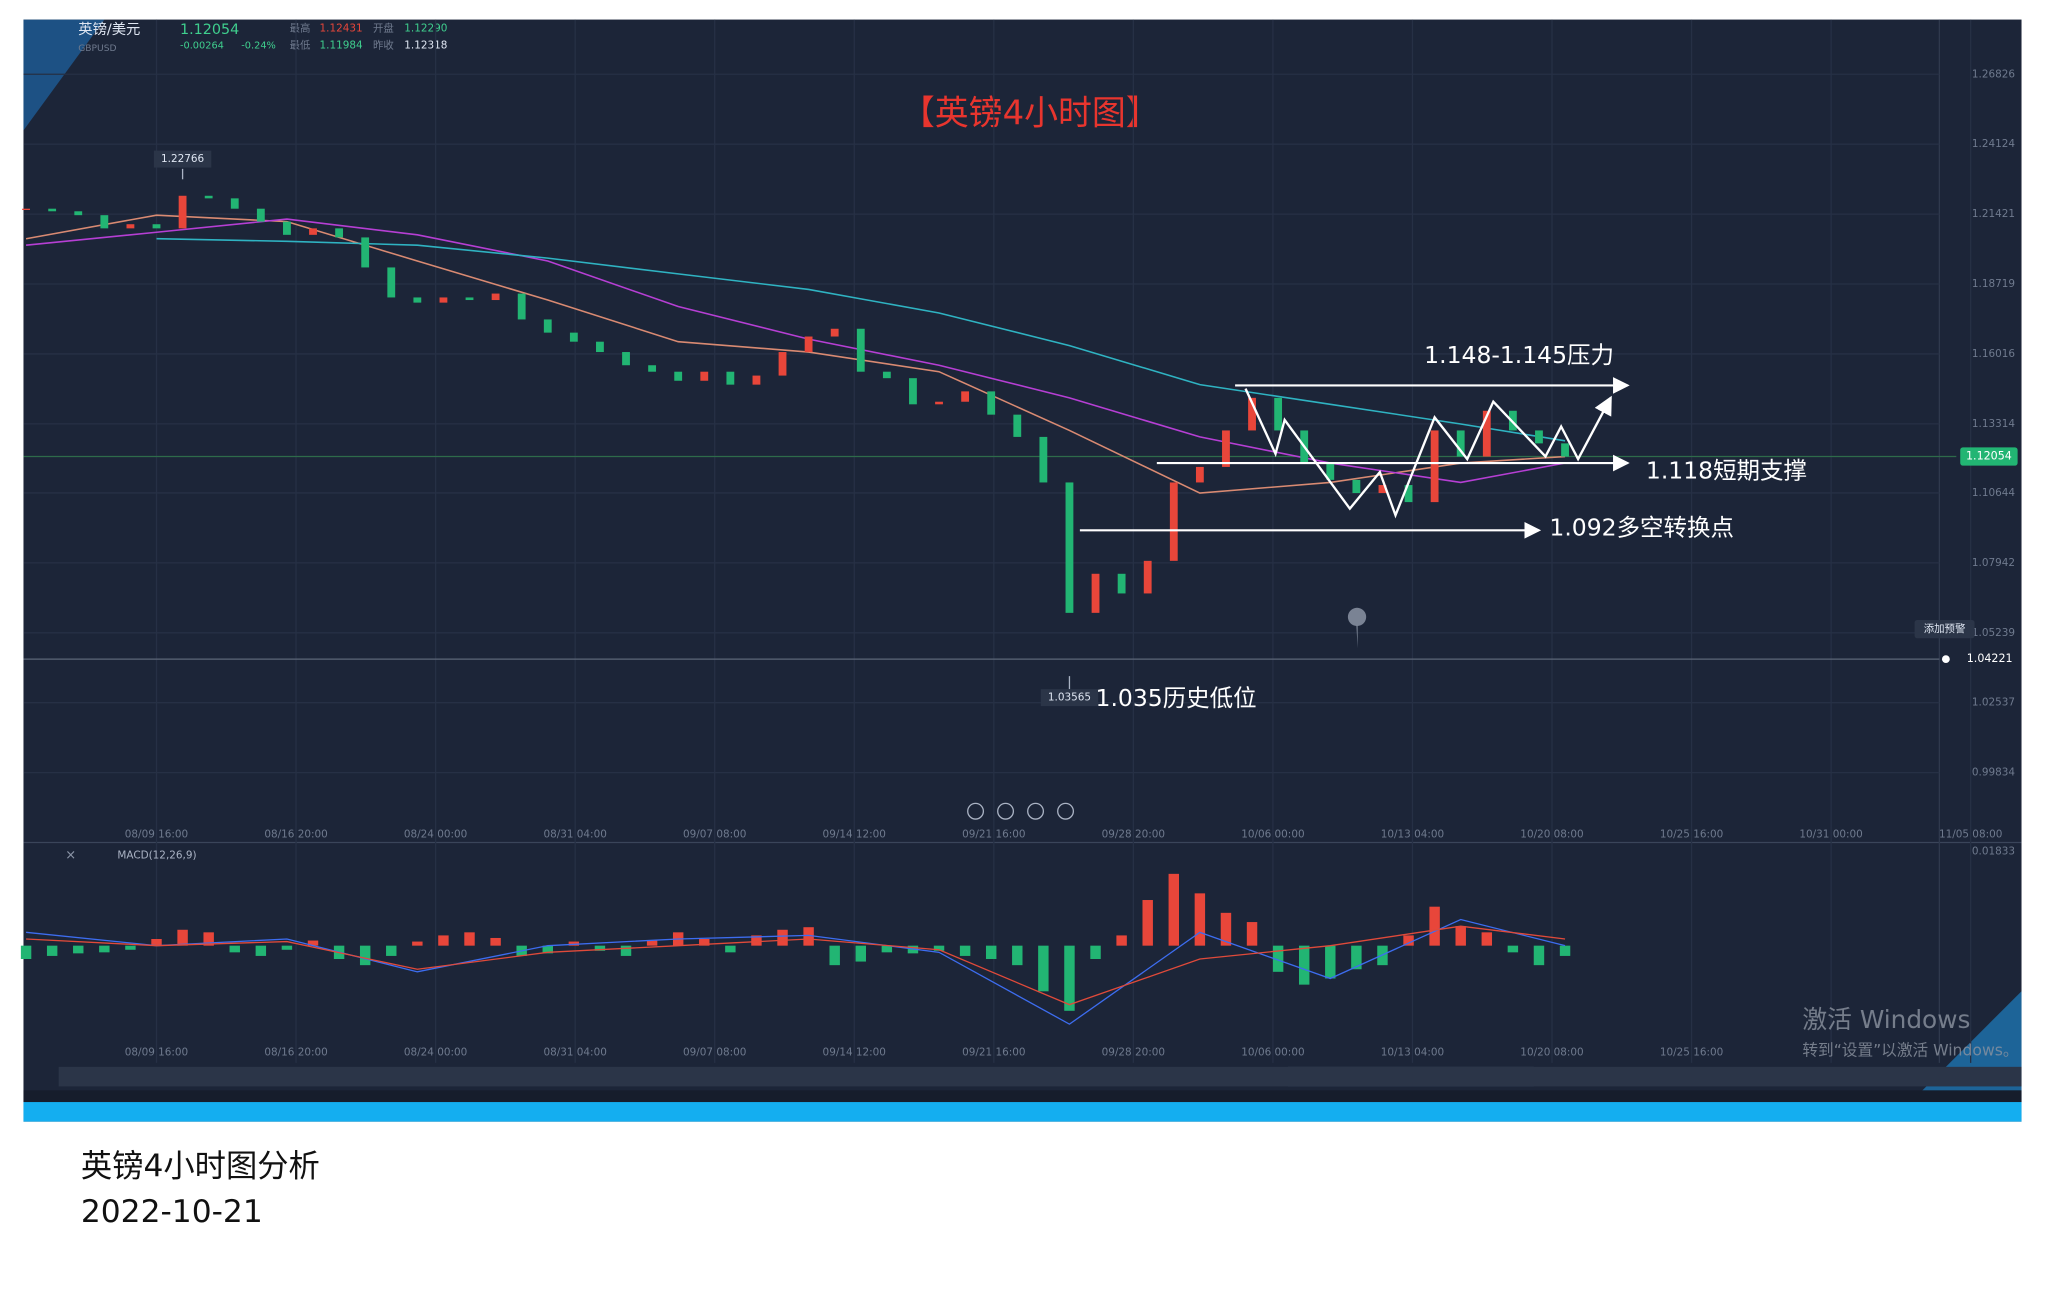 Image resolution: width=2045 pixels, height=1293 pixels. I want to click on bell, so click(1945, 659).